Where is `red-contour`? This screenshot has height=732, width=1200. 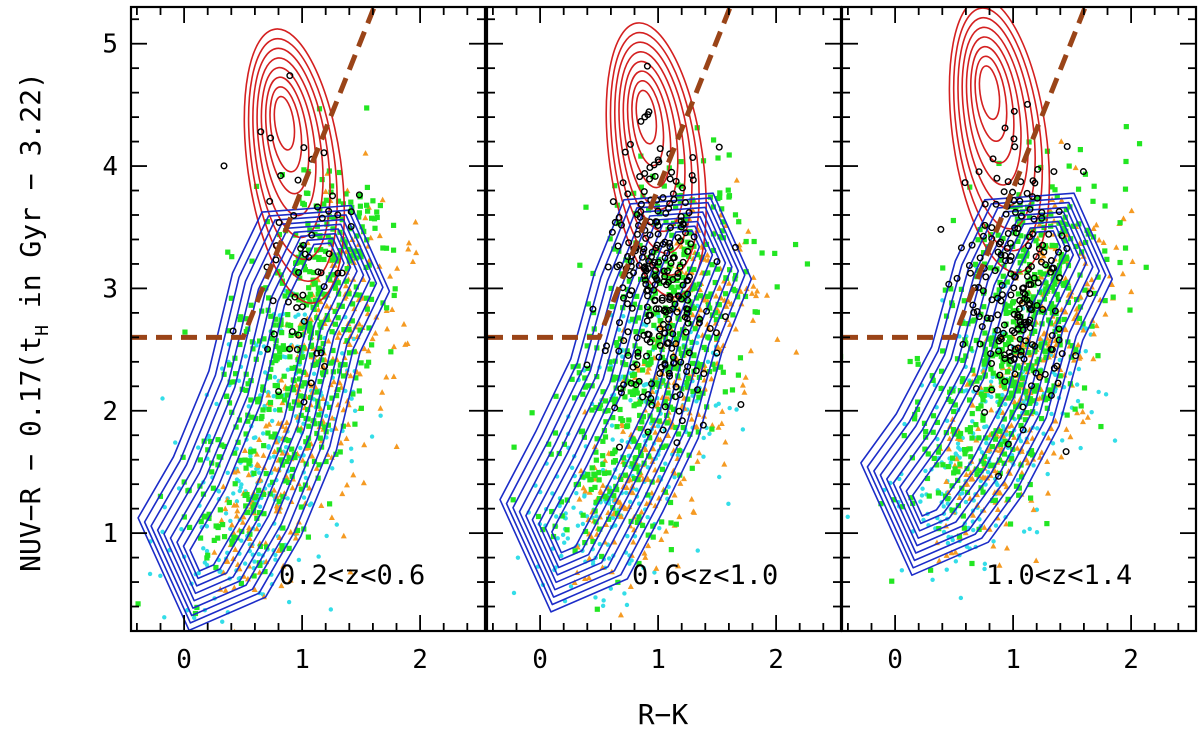 red-contour is located at coordinates (290, 148).